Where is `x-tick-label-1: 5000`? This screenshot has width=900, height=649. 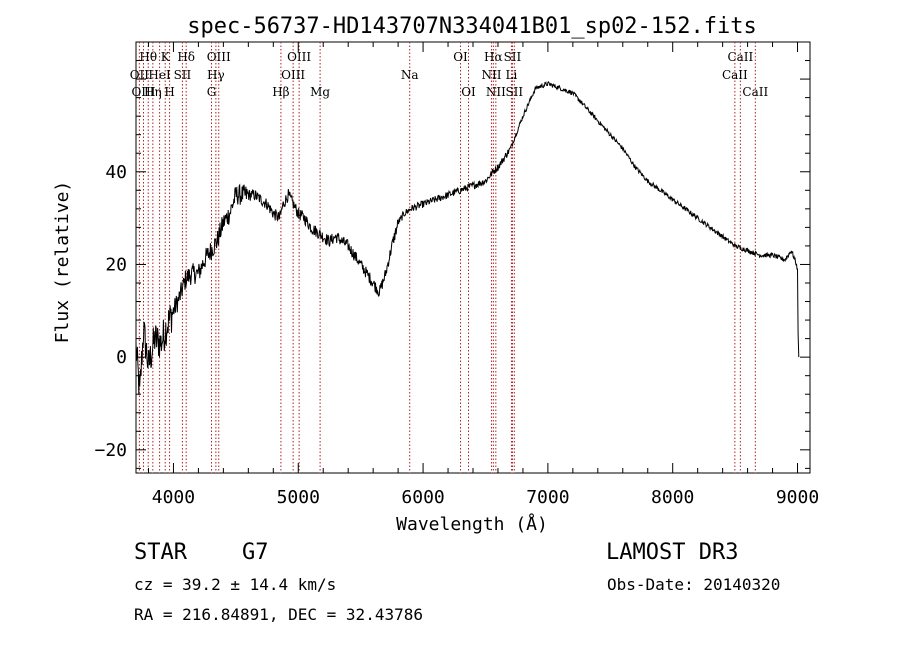
x-tick-label-1: 5000 is located at coordinates (298, 497).